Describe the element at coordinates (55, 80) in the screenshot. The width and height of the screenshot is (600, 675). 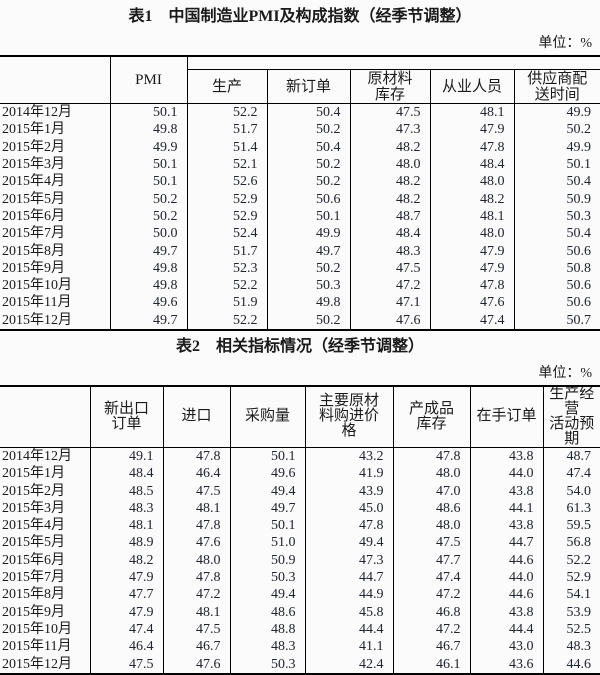
I see `row-label-column-header` at that location.